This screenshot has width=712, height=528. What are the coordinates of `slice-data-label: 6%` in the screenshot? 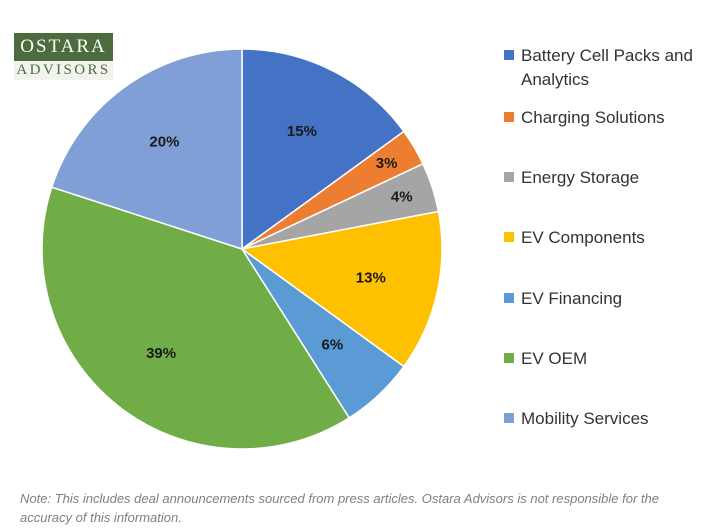 It's located at (333, 345).